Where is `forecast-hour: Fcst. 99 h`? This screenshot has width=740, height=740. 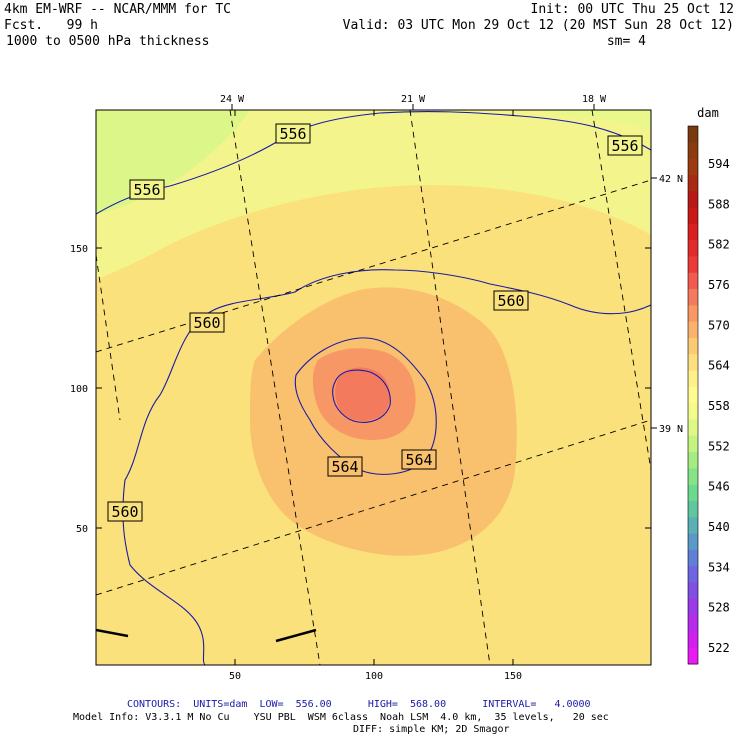 forecast-hour: Fcst. 99 h is located at coordinates (51, 25).